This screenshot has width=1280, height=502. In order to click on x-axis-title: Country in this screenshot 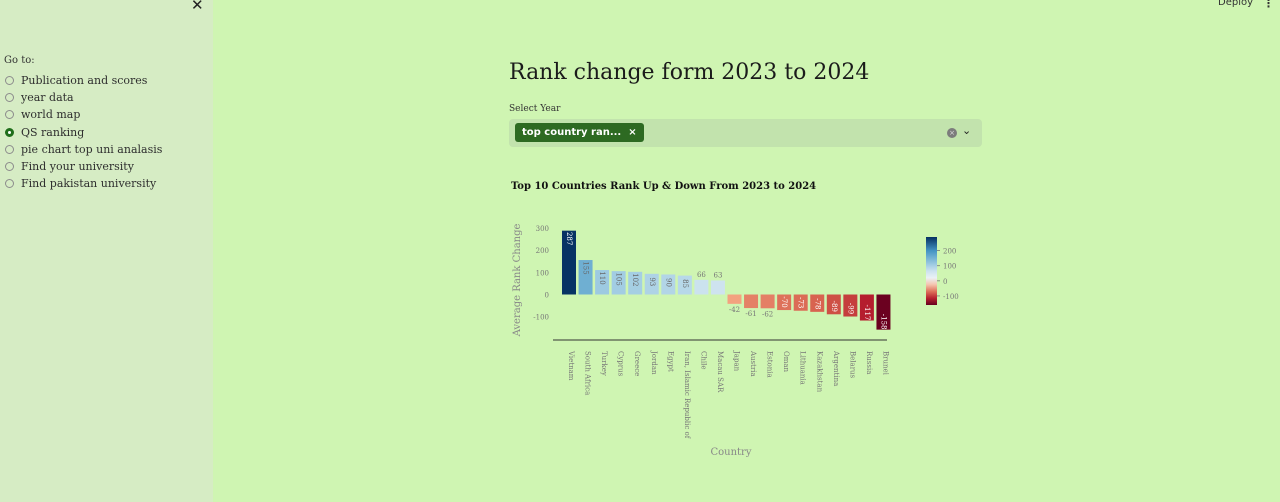, I will do `click(730, 452)`.